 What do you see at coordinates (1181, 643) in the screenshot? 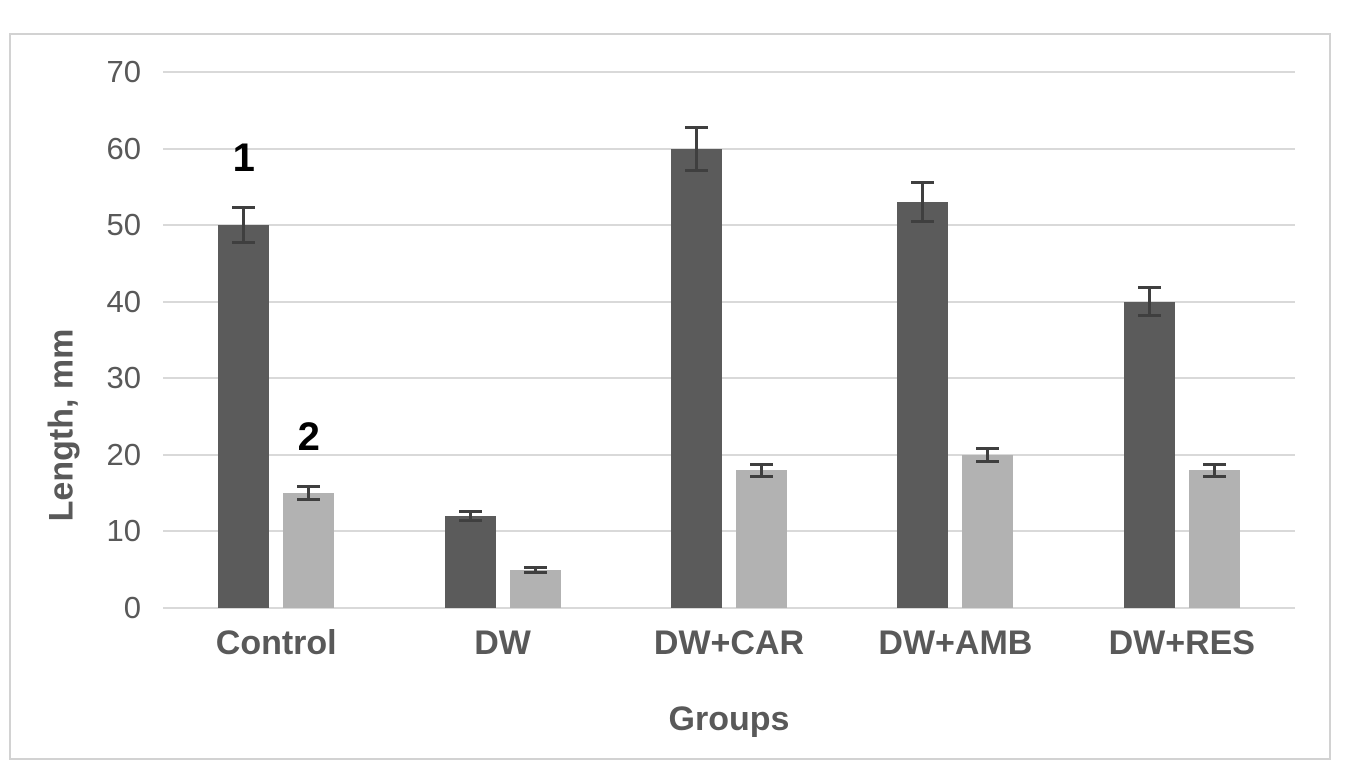
I see `x-category-label: DW+RES` at bounding box center [1181, 643].